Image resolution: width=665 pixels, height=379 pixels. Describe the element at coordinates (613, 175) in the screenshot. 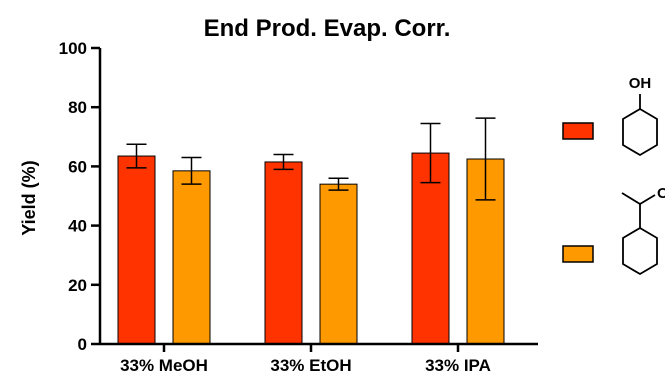

I see `legend: OH OH` at that location.